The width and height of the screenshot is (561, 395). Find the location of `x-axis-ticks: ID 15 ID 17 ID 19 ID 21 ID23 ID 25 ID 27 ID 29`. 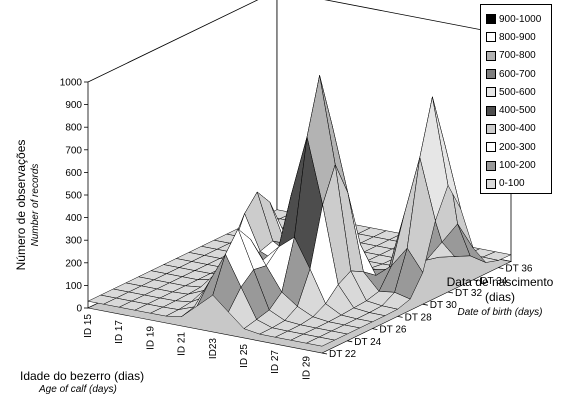

x-axis-ticks: ID 15 ID 17 ID 19 ID 21 ID23 ID 25 ID 27 ID 29 is located at coordinates (197, 347).